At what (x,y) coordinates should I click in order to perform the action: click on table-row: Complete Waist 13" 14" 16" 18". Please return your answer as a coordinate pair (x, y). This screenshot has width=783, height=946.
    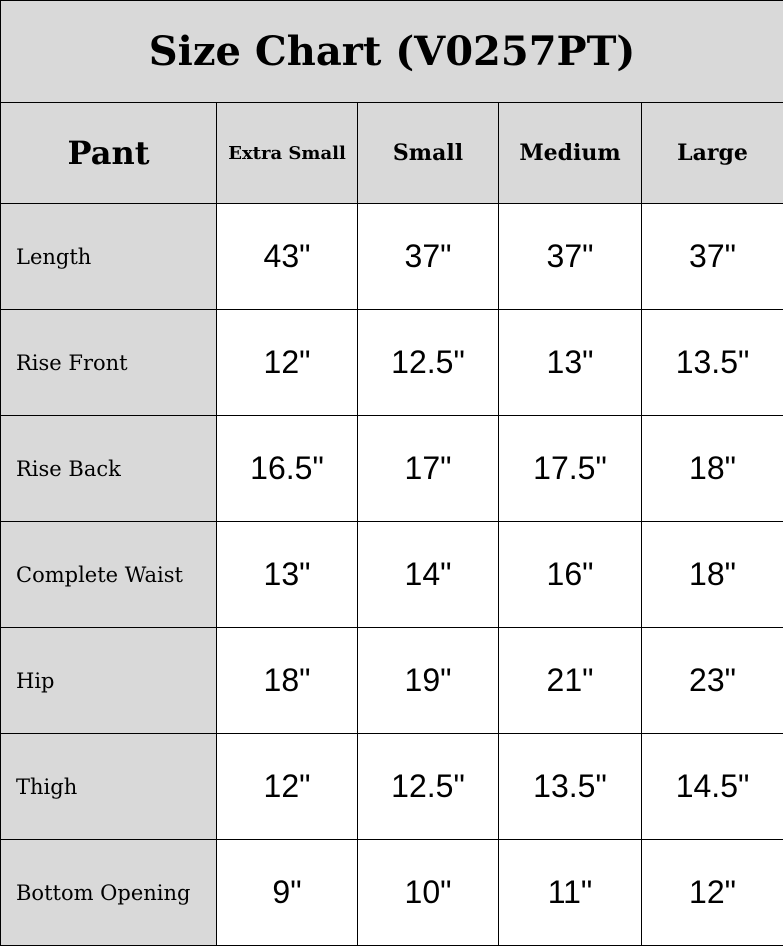
    Looking at the image, I should click on (391, 574).